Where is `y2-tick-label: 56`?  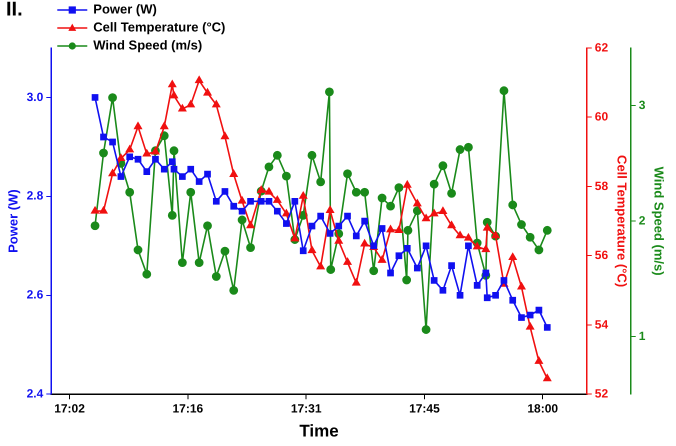 y2-tick-label: 56 is located at coordinates (601, 255).